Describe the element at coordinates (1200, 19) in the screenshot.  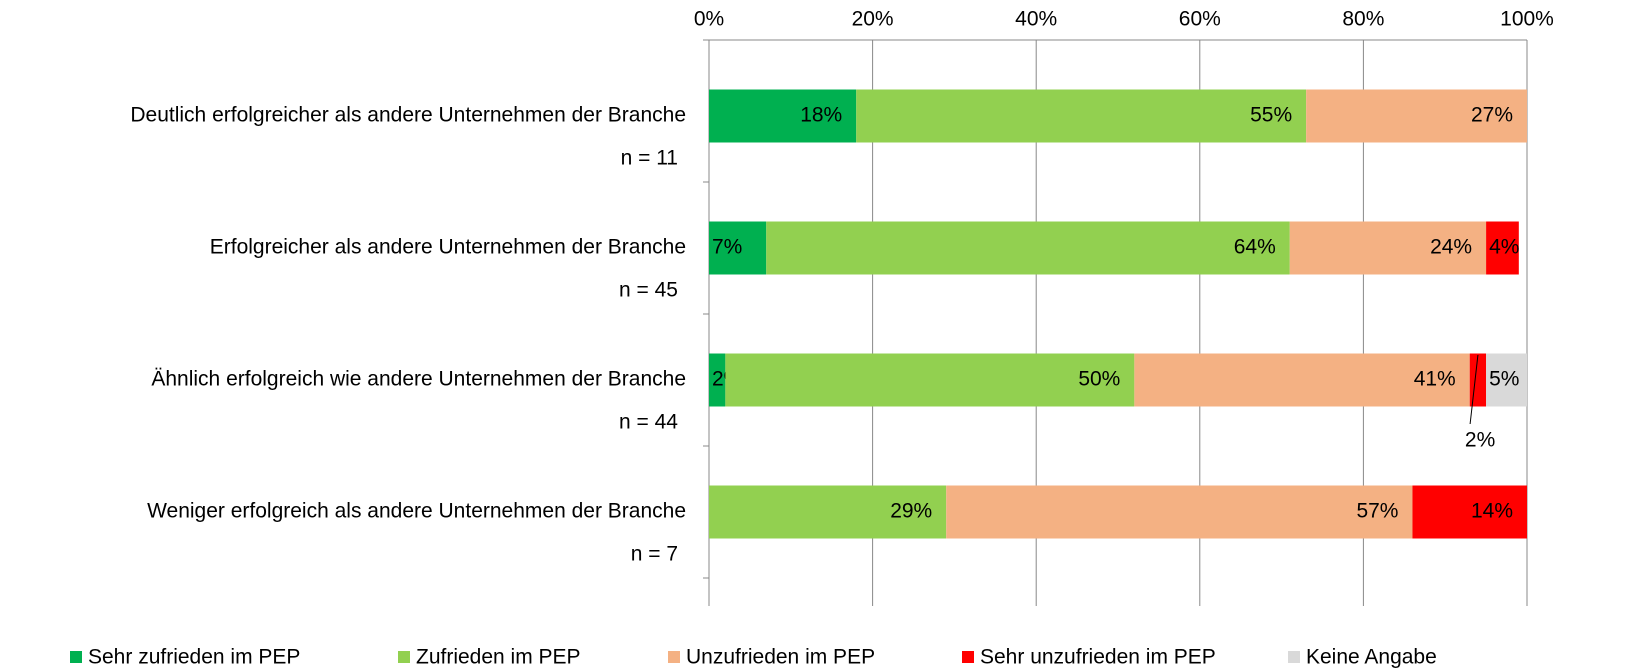
I see `x-tick-label: 60%` at that location.